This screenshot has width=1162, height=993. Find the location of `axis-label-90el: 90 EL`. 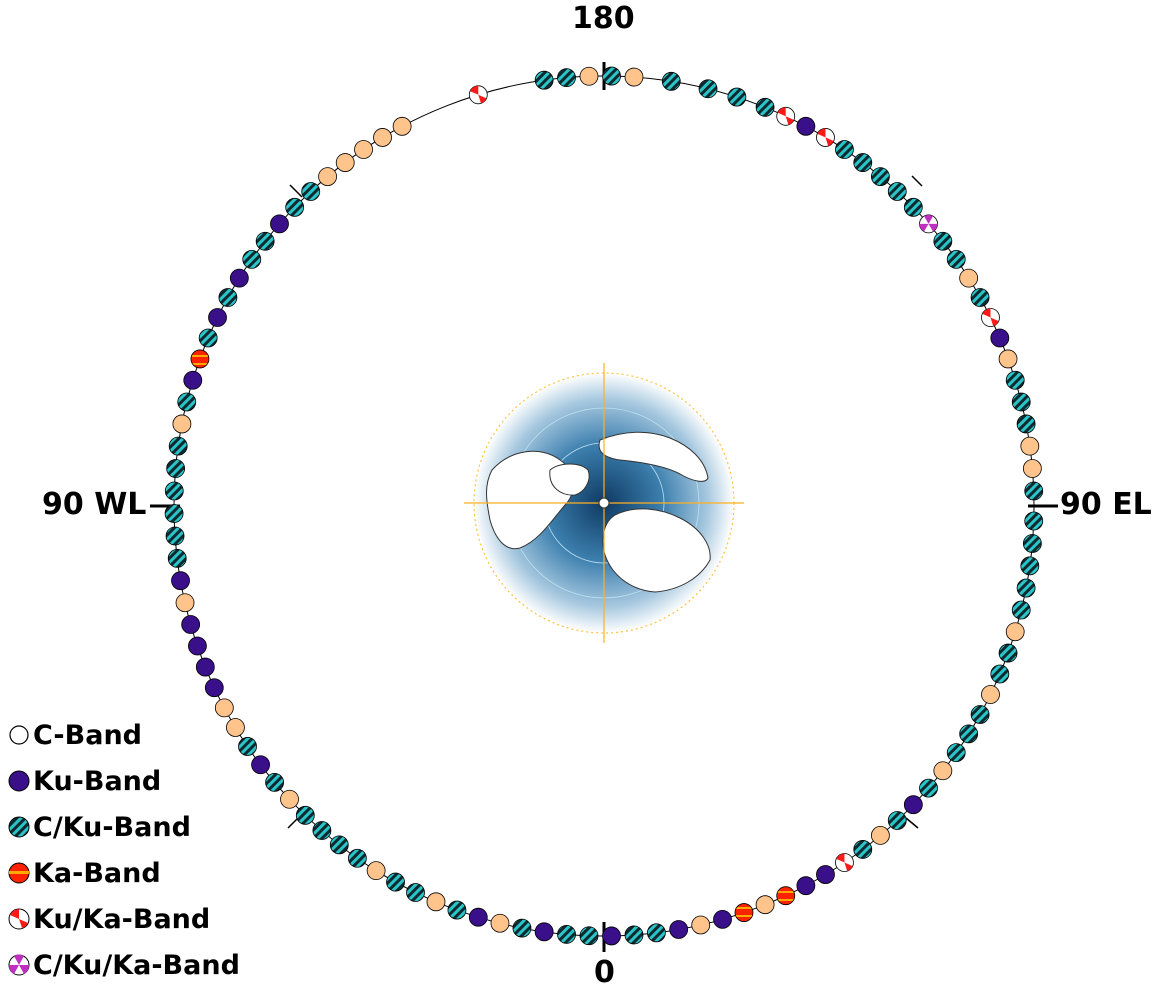

axis-label-90el: 90 EL is located at coordinates (1106, 504).